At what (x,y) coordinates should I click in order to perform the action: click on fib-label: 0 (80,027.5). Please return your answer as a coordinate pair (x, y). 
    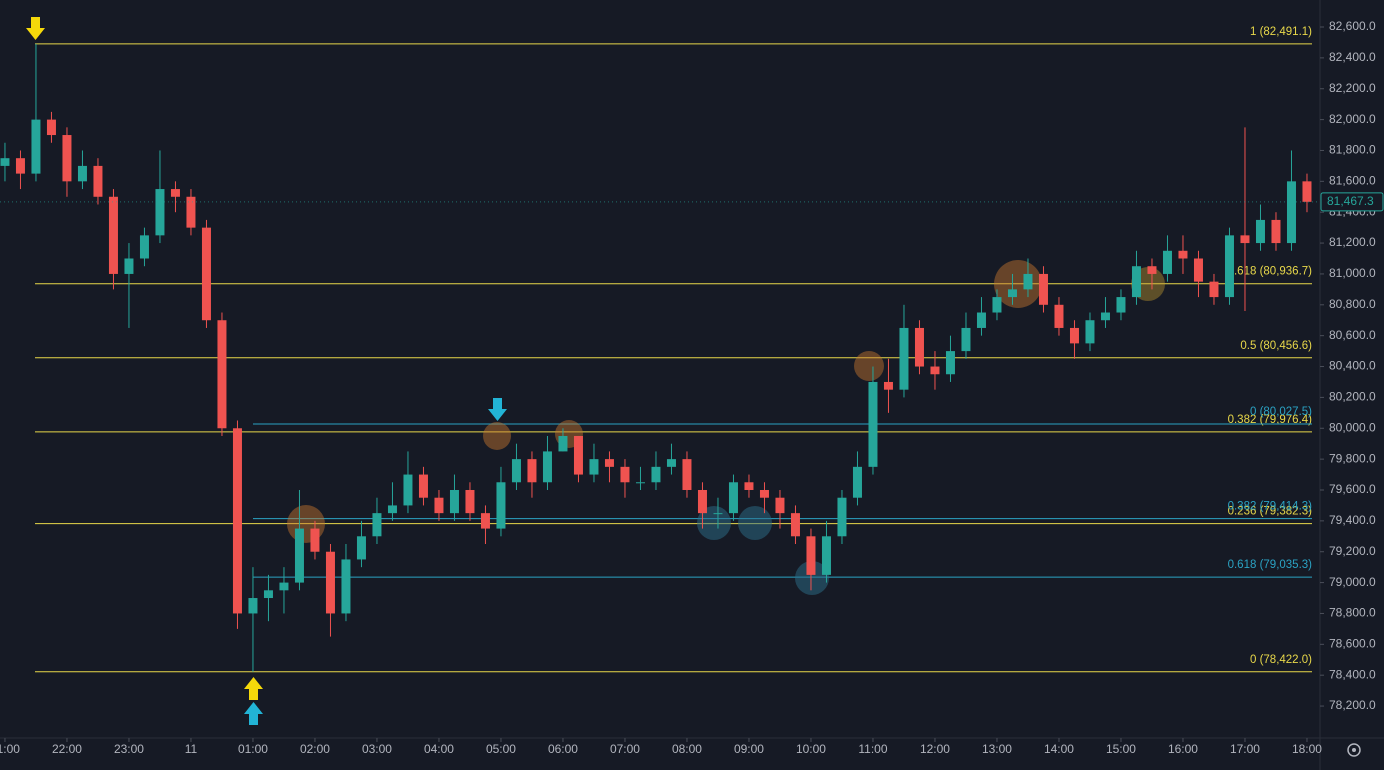
    Looking at the image, I should click on (1281, 412).